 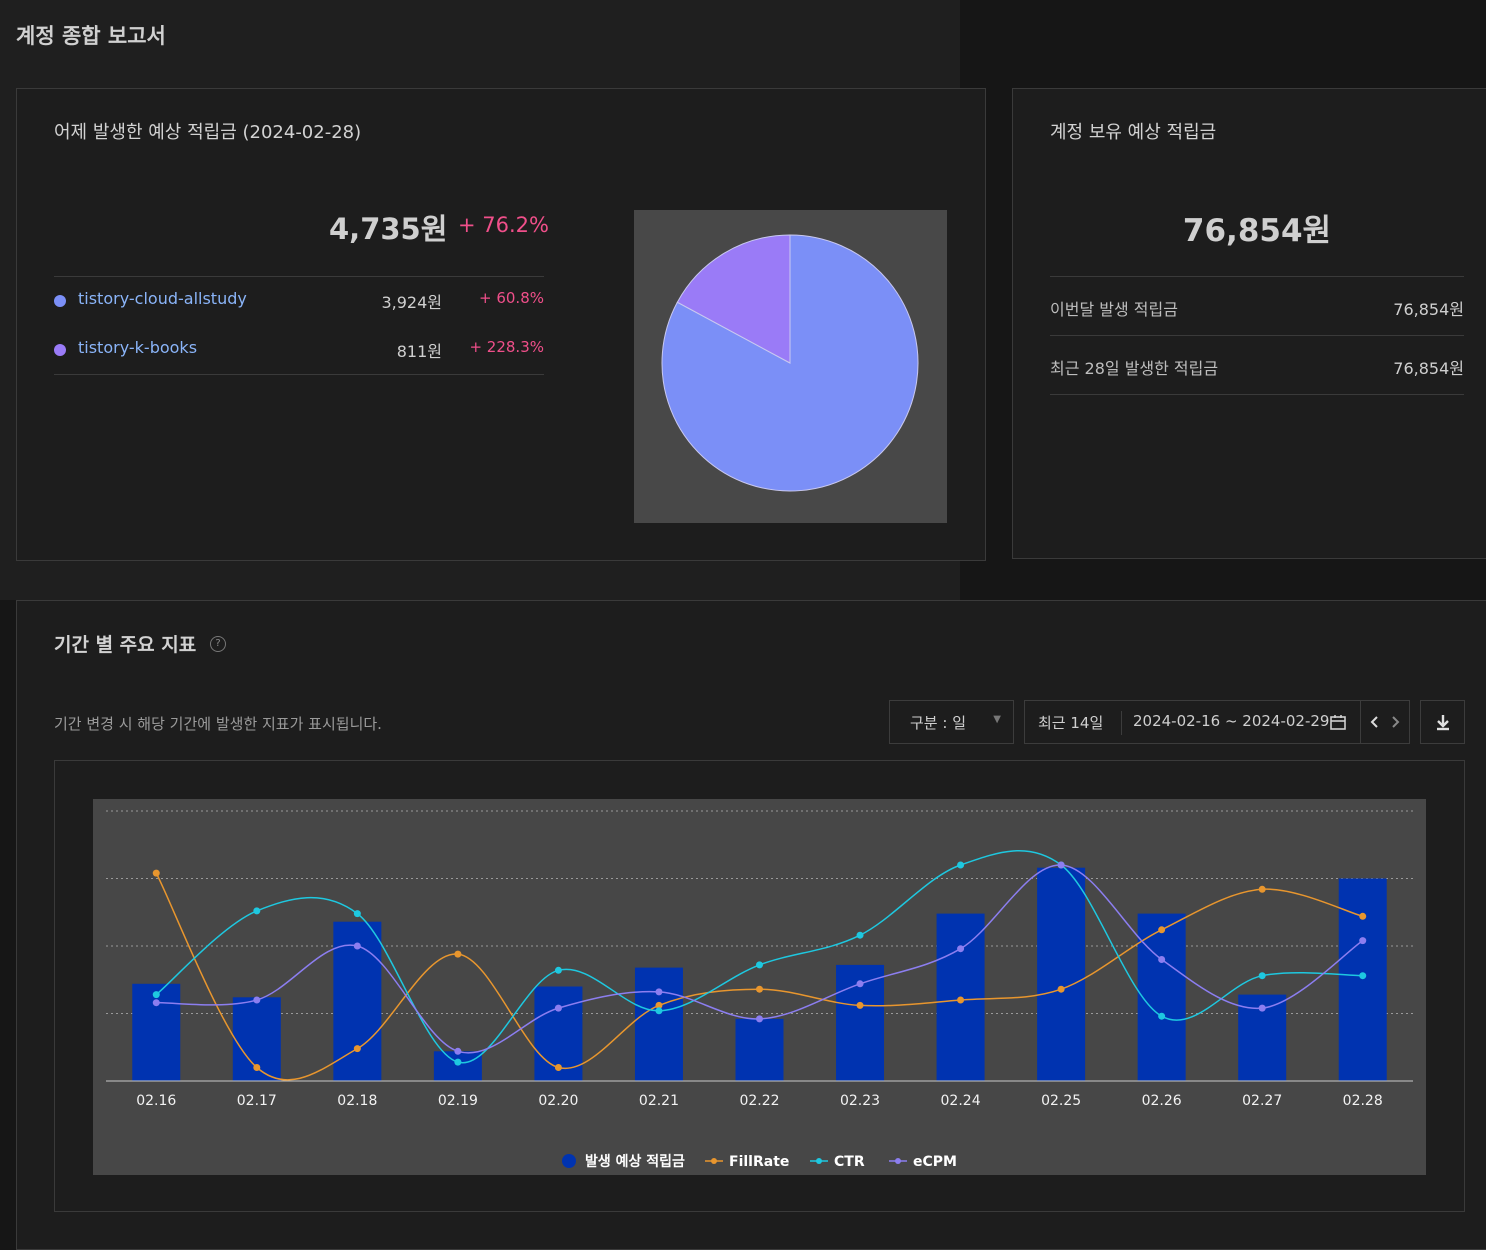 I want to click on metrics-description: 기간 변경 시 해당 기간에 발생한 지표가 표시됩니다., so click(x=218, y=724).